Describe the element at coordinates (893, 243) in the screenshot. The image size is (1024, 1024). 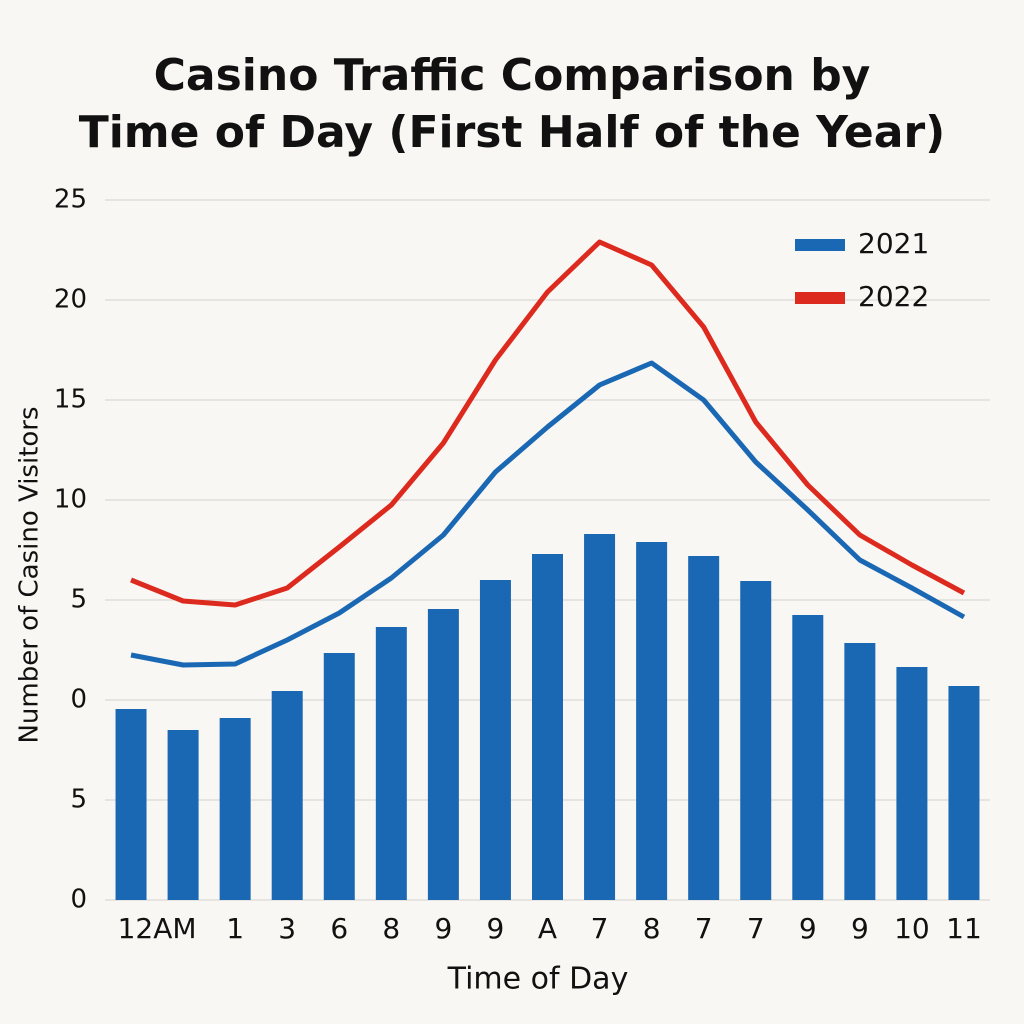
I see `legend-label: 2021` at that location.